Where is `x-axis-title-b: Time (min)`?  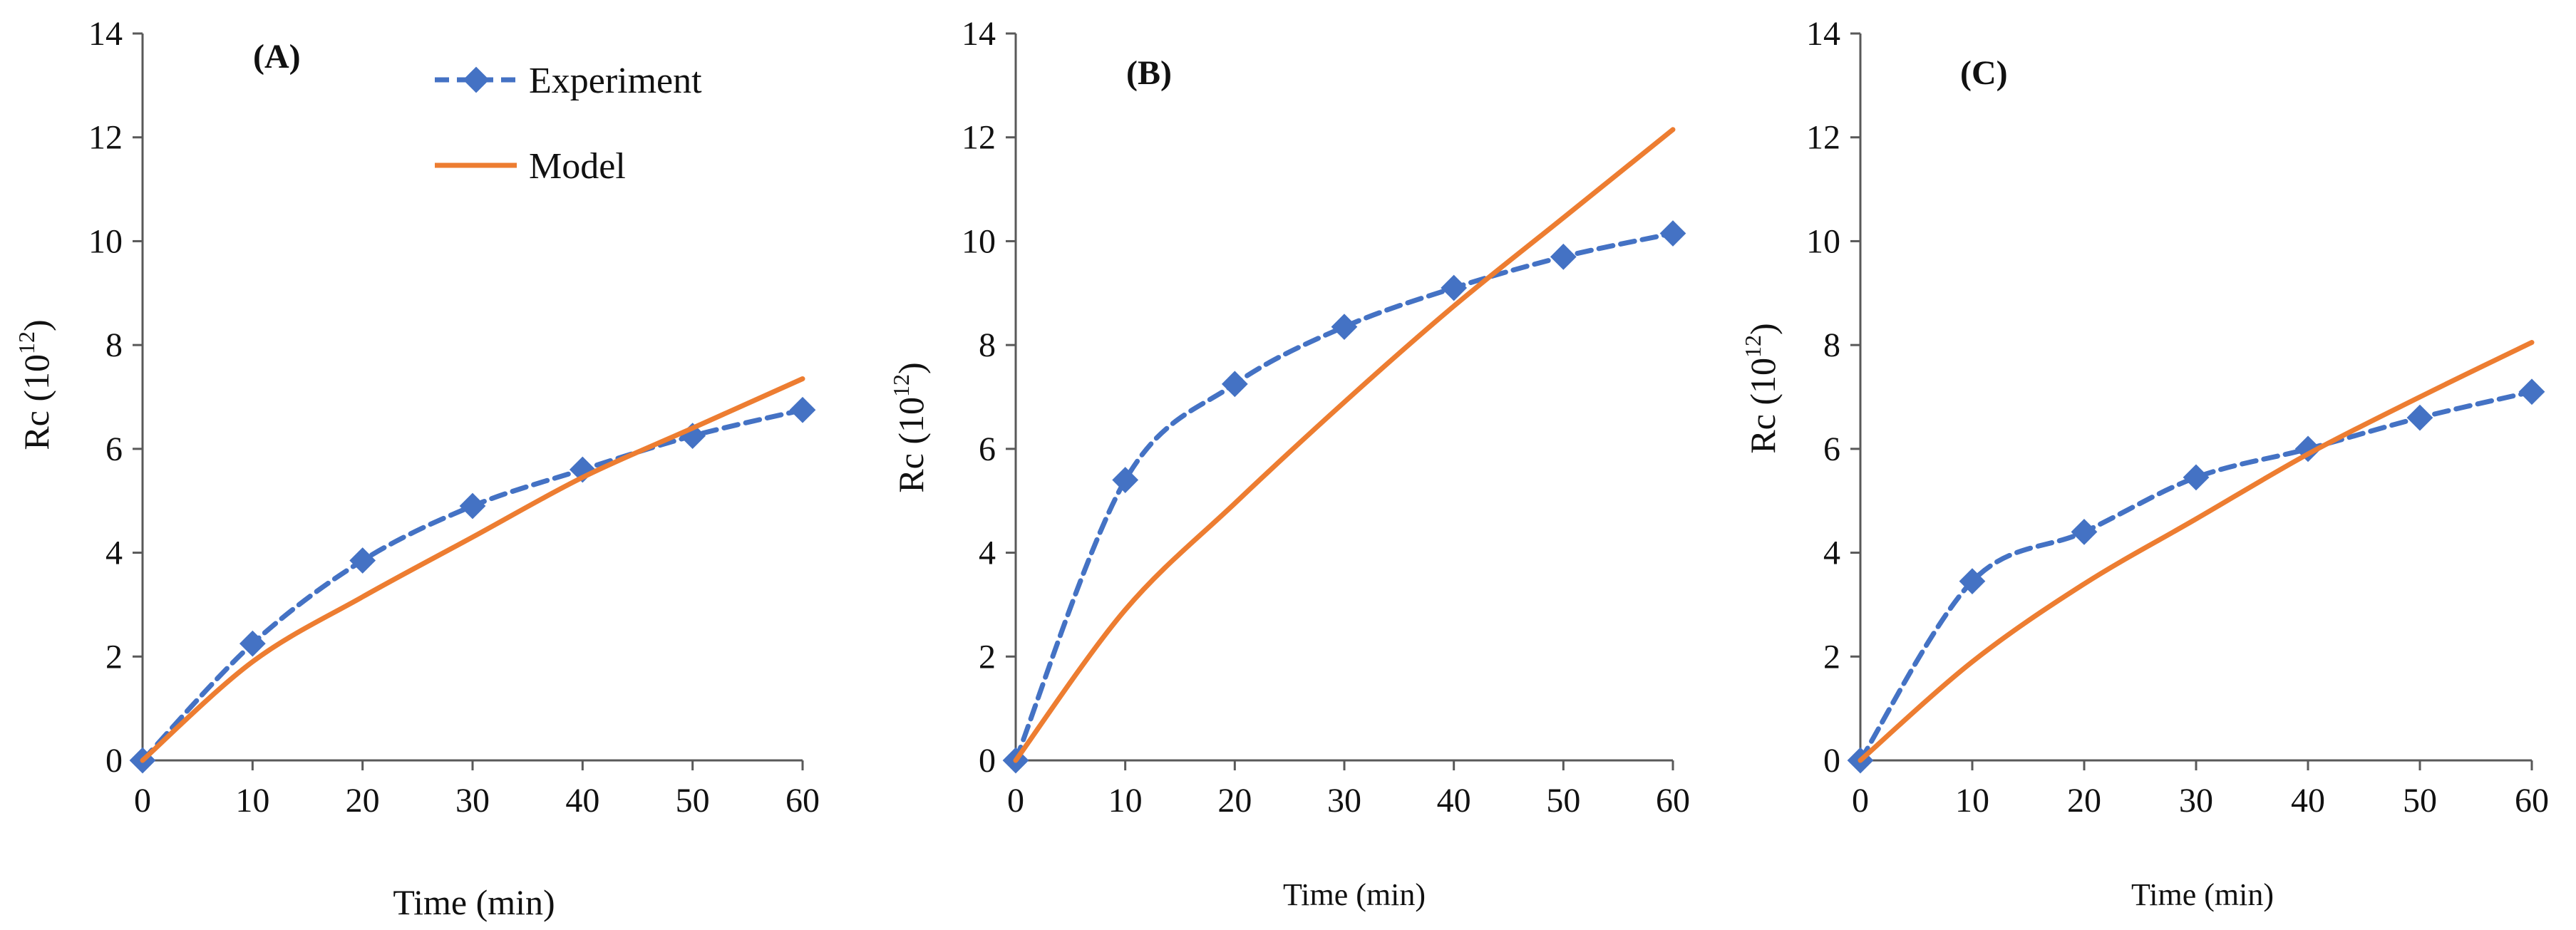 x-axis-title-b: Time (min) is located at coordinates (1354, 895).